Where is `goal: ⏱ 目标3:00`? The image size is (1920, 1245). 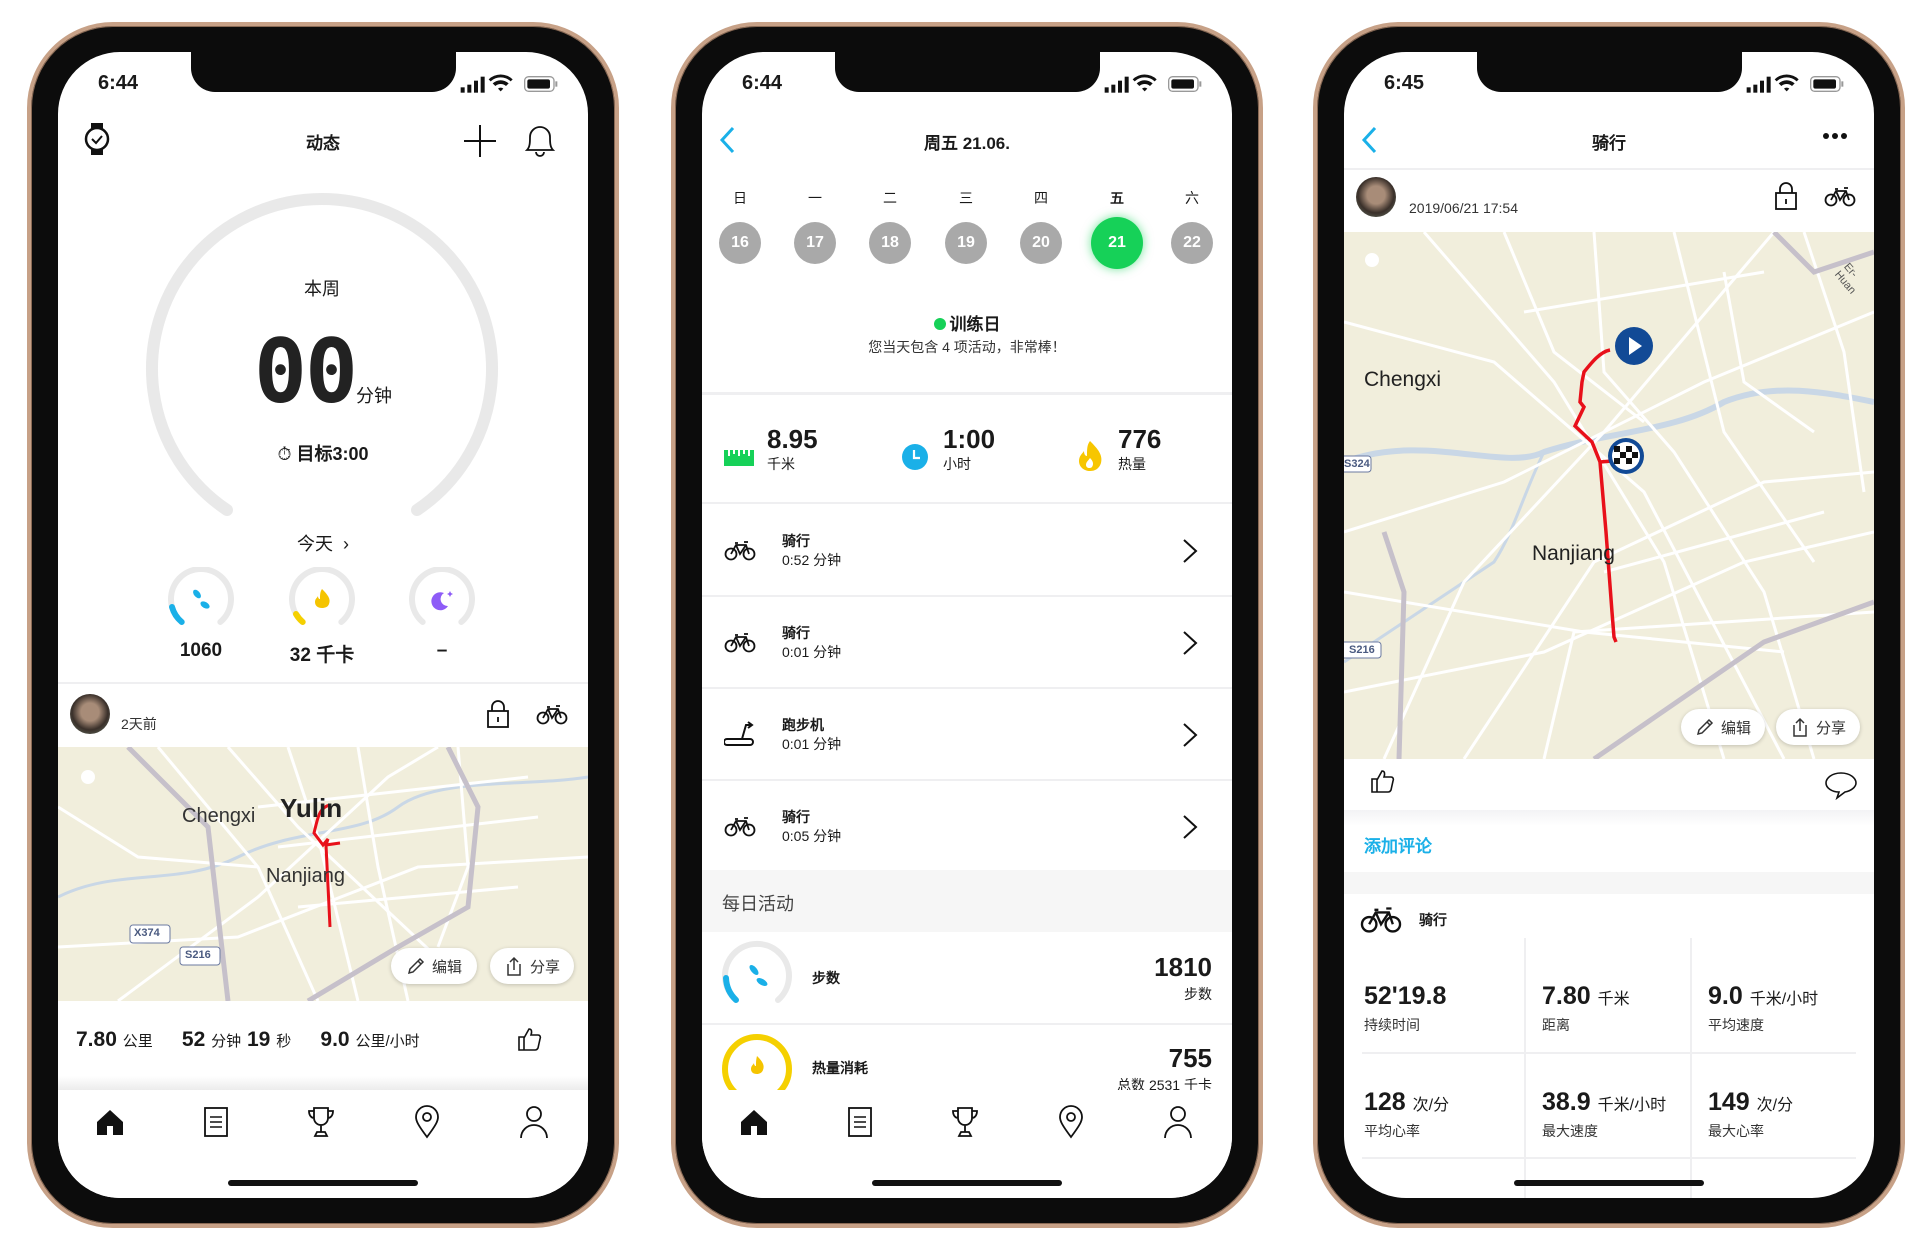
goal: ⏱ 目标3:00 is located at coordinates (323, 453).